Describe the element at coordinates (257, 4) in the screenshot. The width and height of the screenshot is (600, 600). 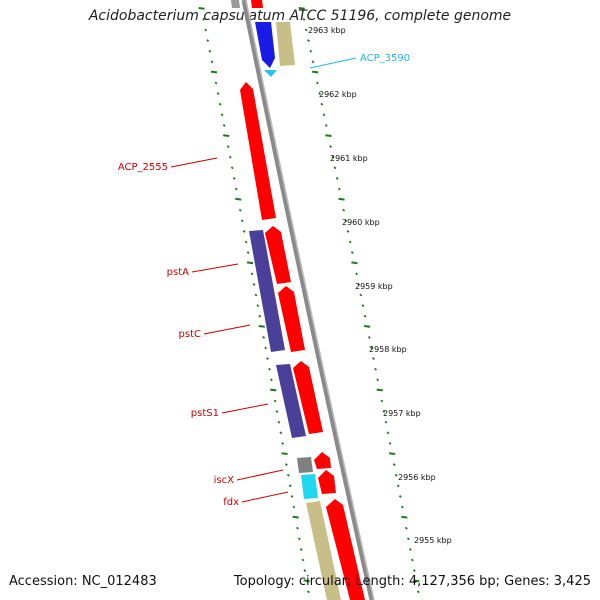
I see `gene-top-red` at that location.